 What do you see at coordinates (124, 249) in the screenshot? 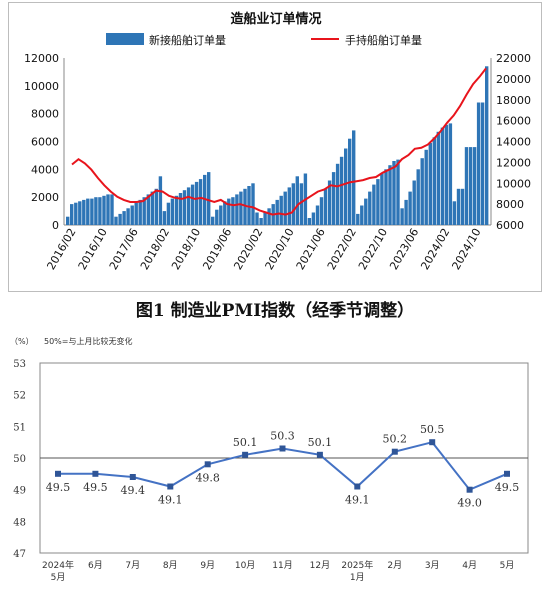
I see `x-tick-label: 2017/06` at bounding box center [124, 249].